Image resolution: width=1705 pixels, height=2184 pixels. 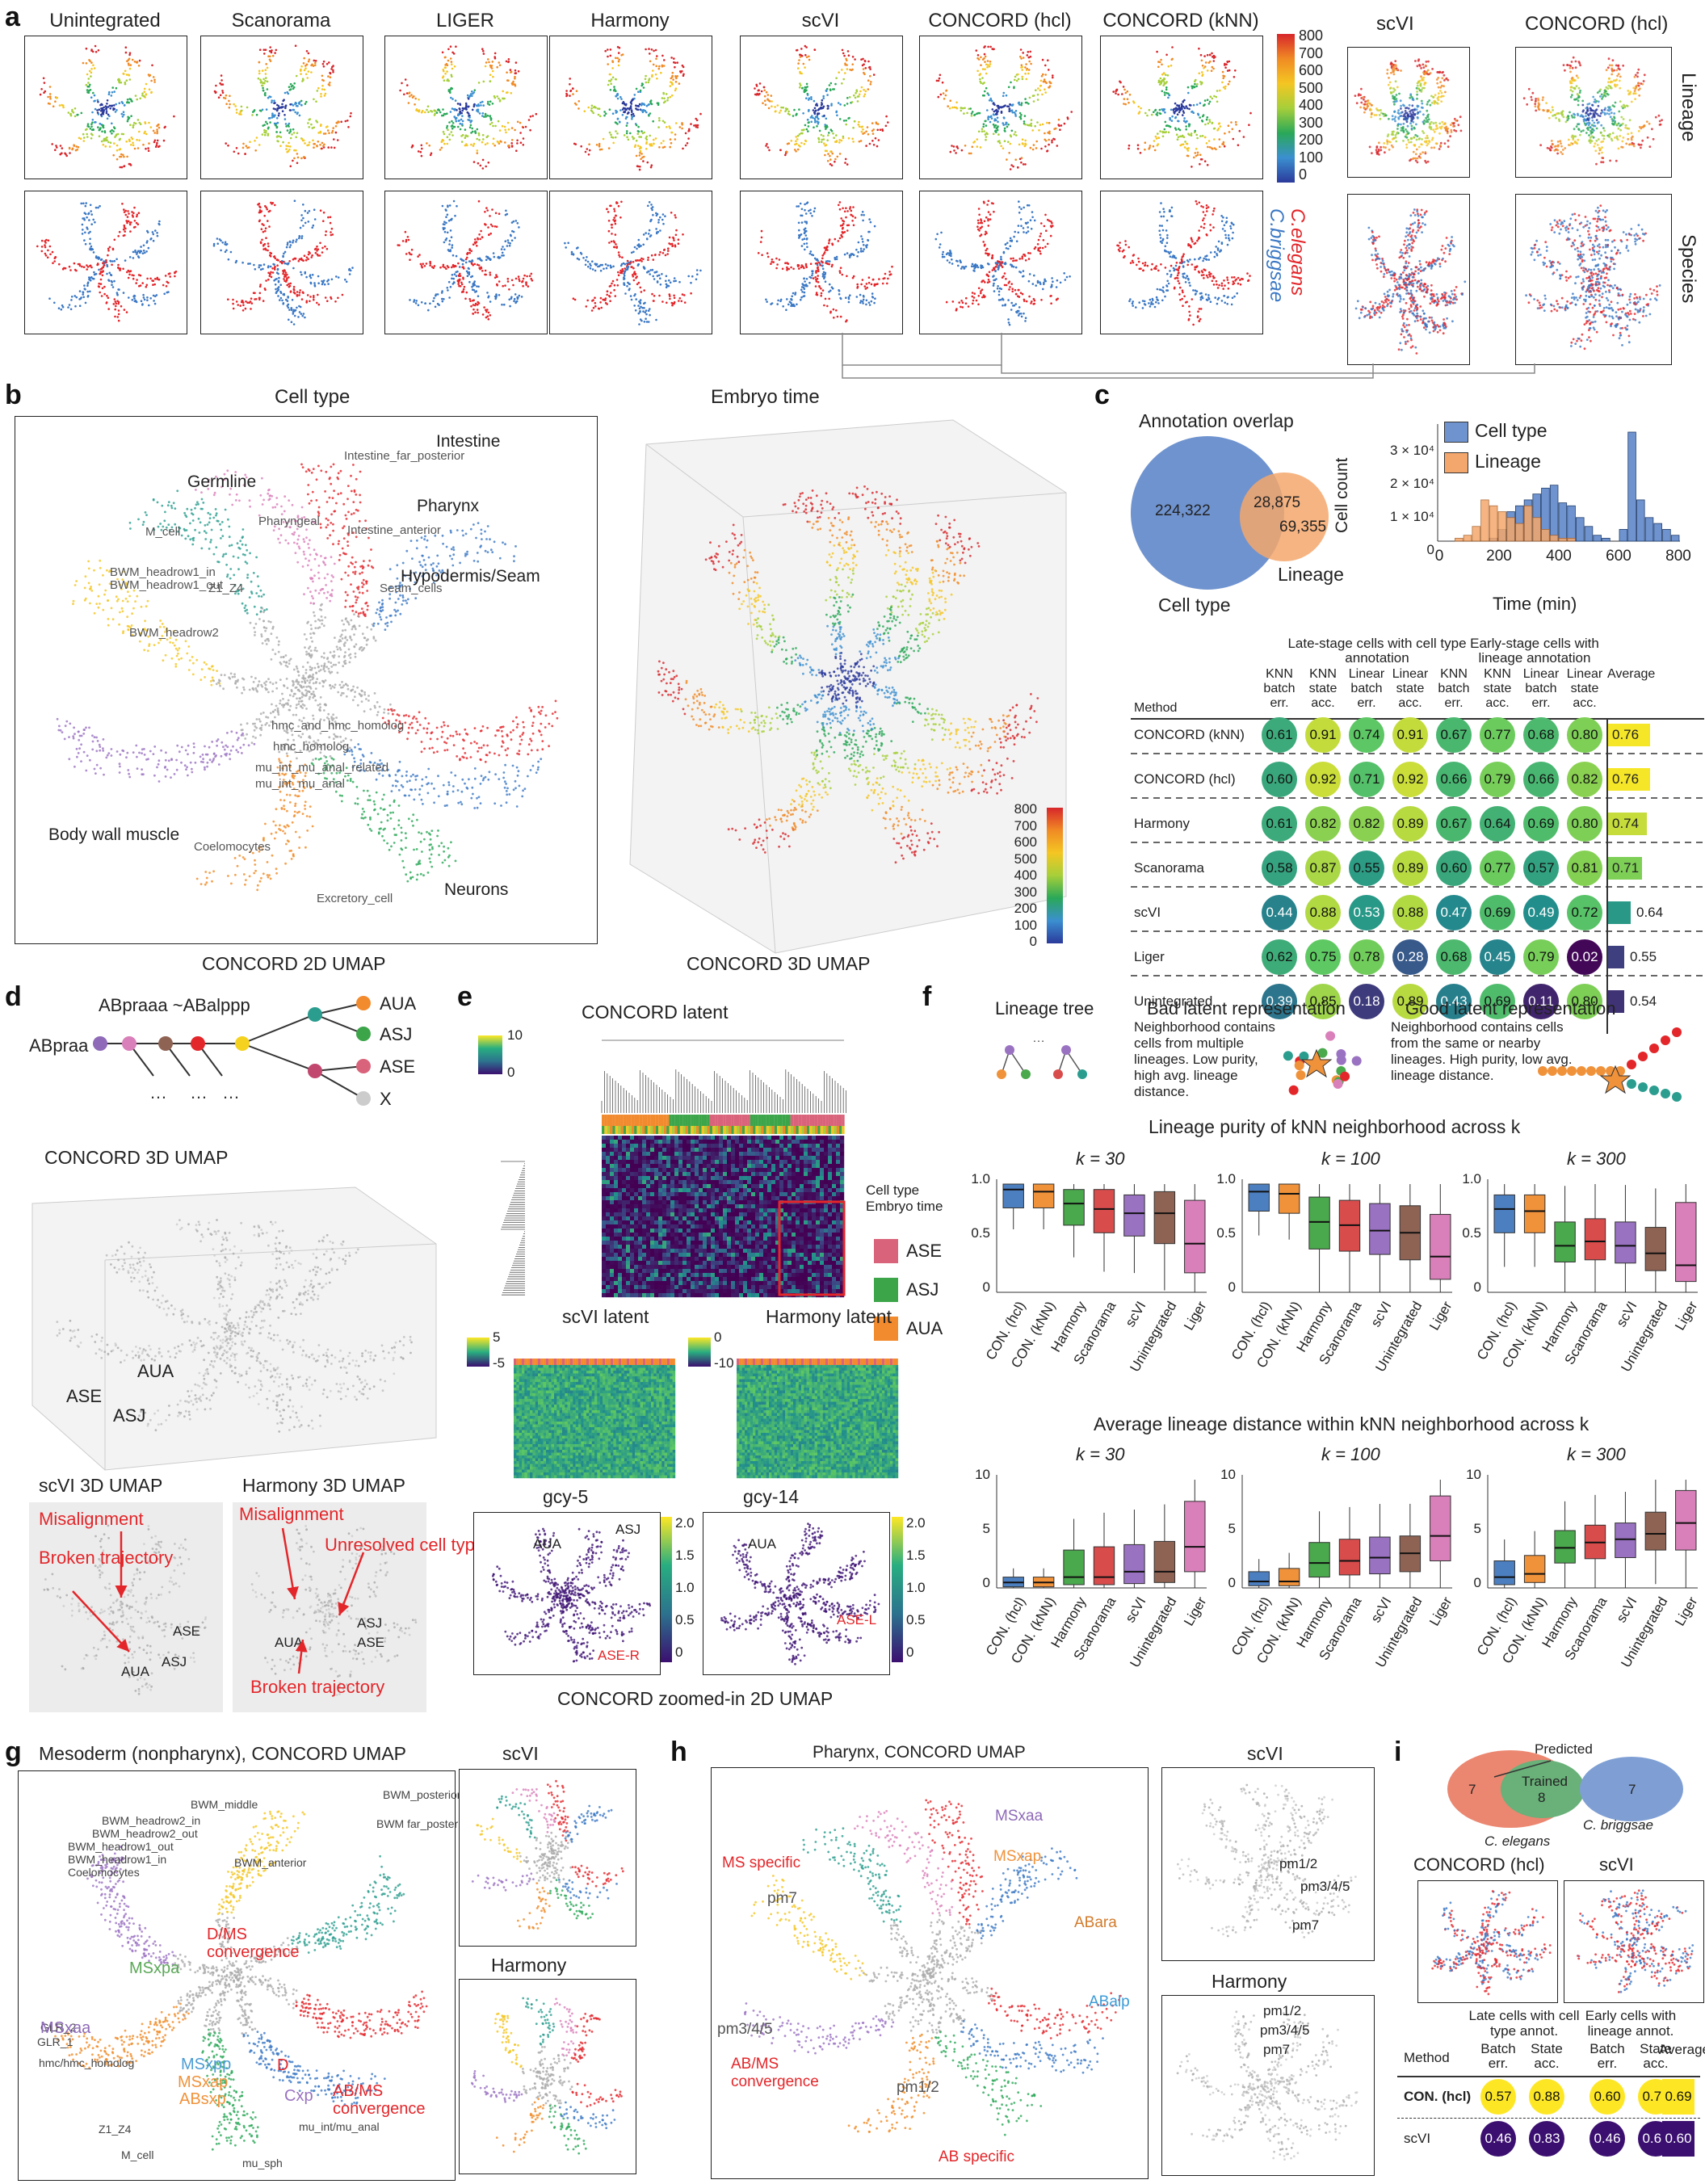 I want to click on g-dms-conv: D/MS convergence, so click(x=259, y=1944).